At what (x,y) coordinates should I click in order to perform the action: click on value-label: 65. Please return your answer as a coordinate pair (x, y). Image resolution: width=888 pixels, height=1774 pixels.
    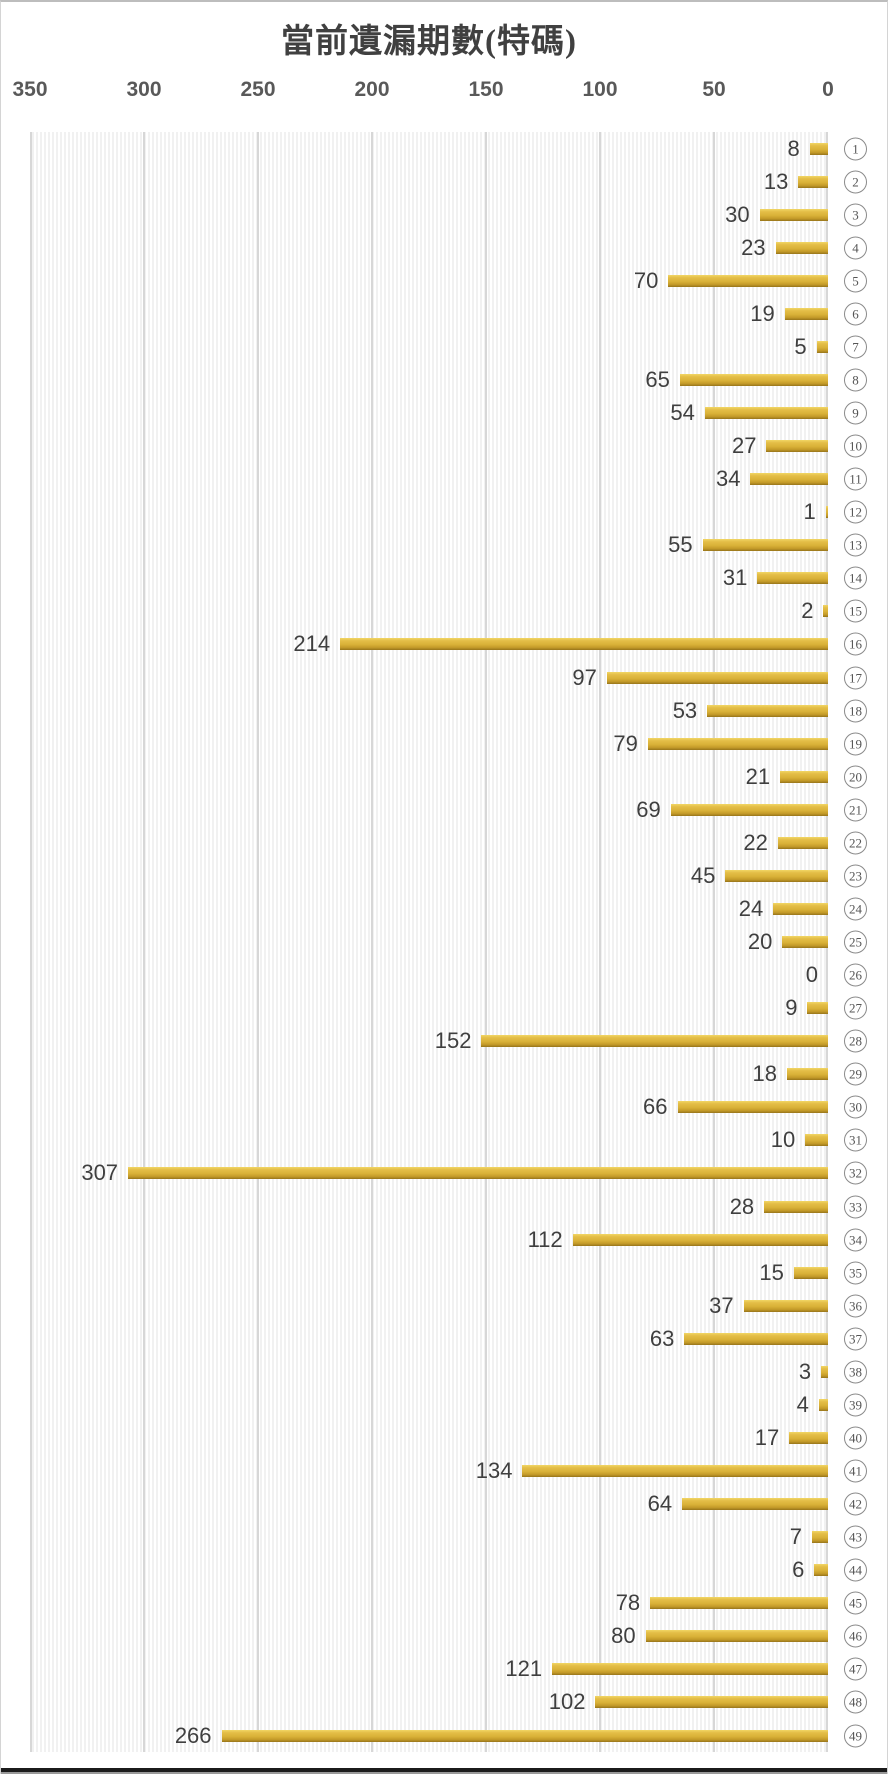
    Looking at the image, I should click on (657, 379).